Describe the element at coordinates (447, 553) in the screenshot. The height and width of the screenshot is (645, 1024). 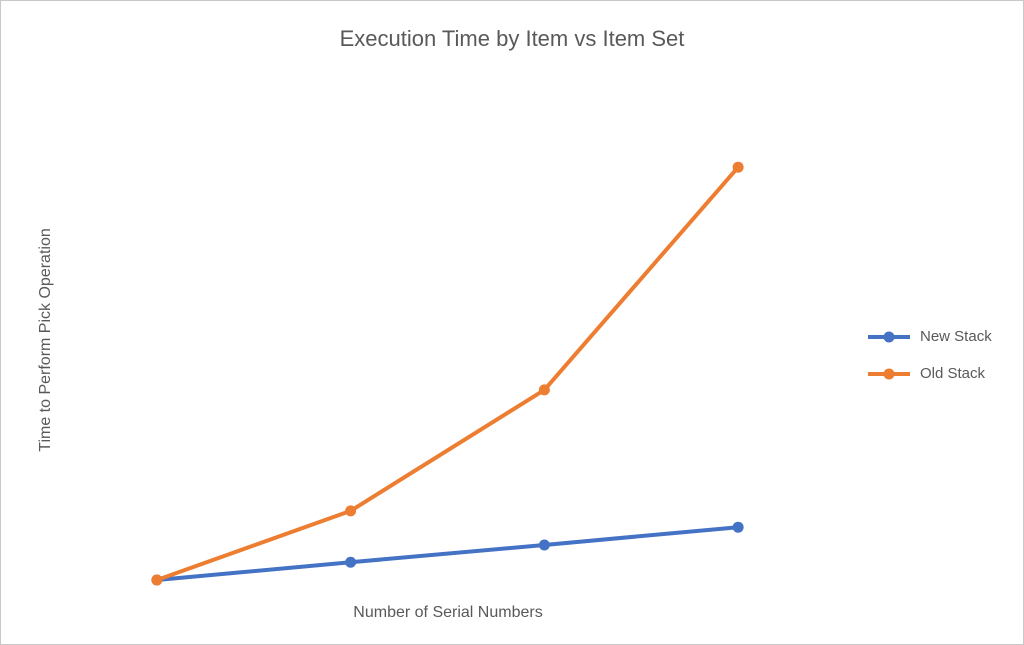
I see `series-line` at that location.